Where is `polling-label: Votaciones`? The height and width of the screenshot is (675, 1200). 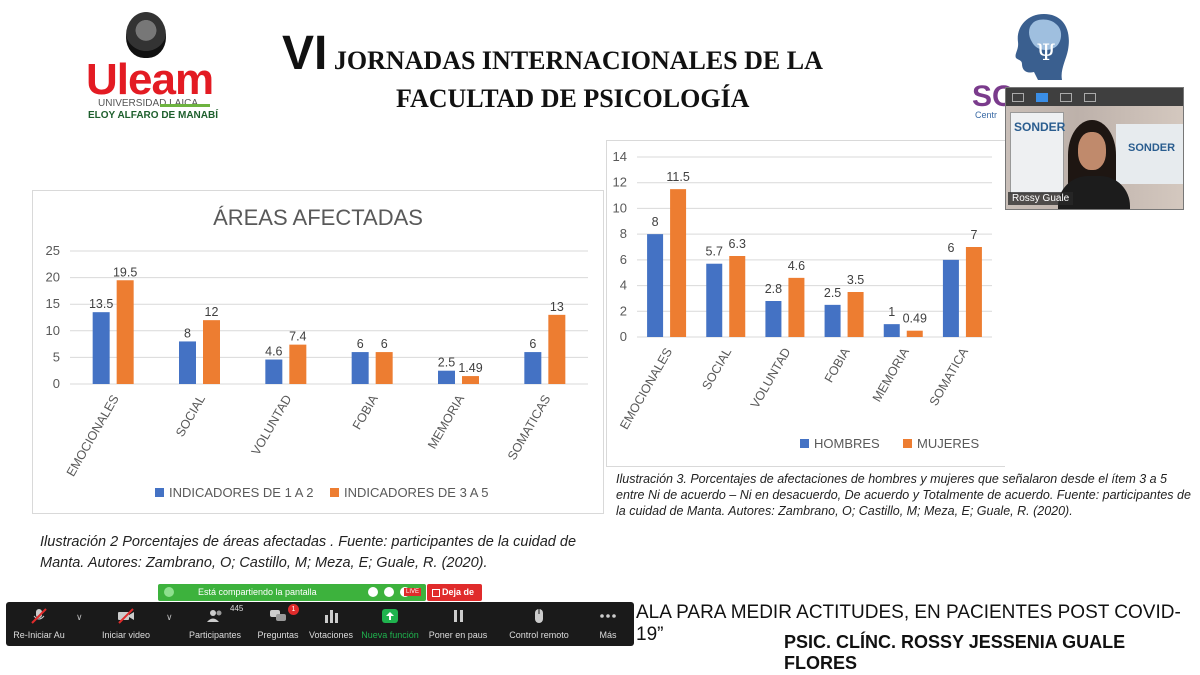
polling-label: Votaciones is located at coordinates (331, 635).